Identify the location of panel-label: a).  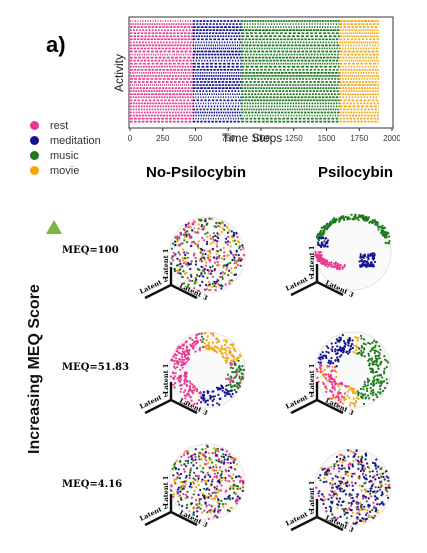
(56, 44).